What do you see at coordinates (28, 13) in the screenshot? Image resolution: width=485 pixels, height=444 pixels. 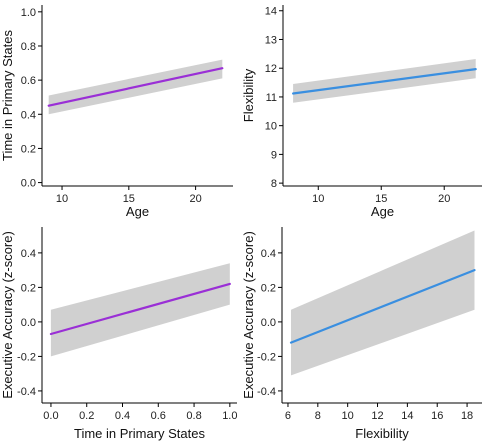 I see `chart-1-y-tick-label: 1.0` at bounding box center [28, 13].